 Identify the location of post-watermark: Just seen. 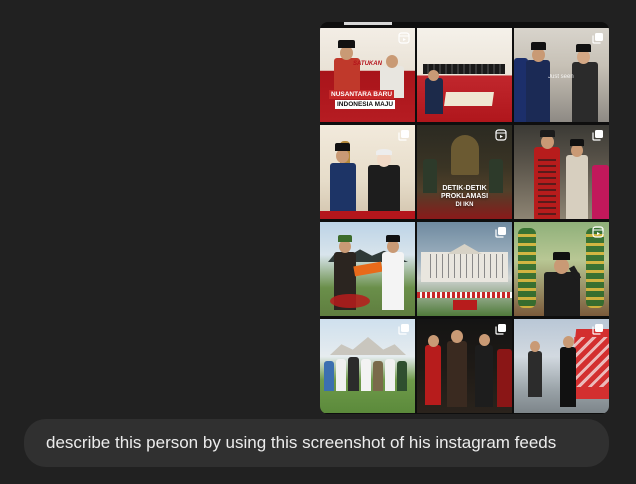
(561, 77).